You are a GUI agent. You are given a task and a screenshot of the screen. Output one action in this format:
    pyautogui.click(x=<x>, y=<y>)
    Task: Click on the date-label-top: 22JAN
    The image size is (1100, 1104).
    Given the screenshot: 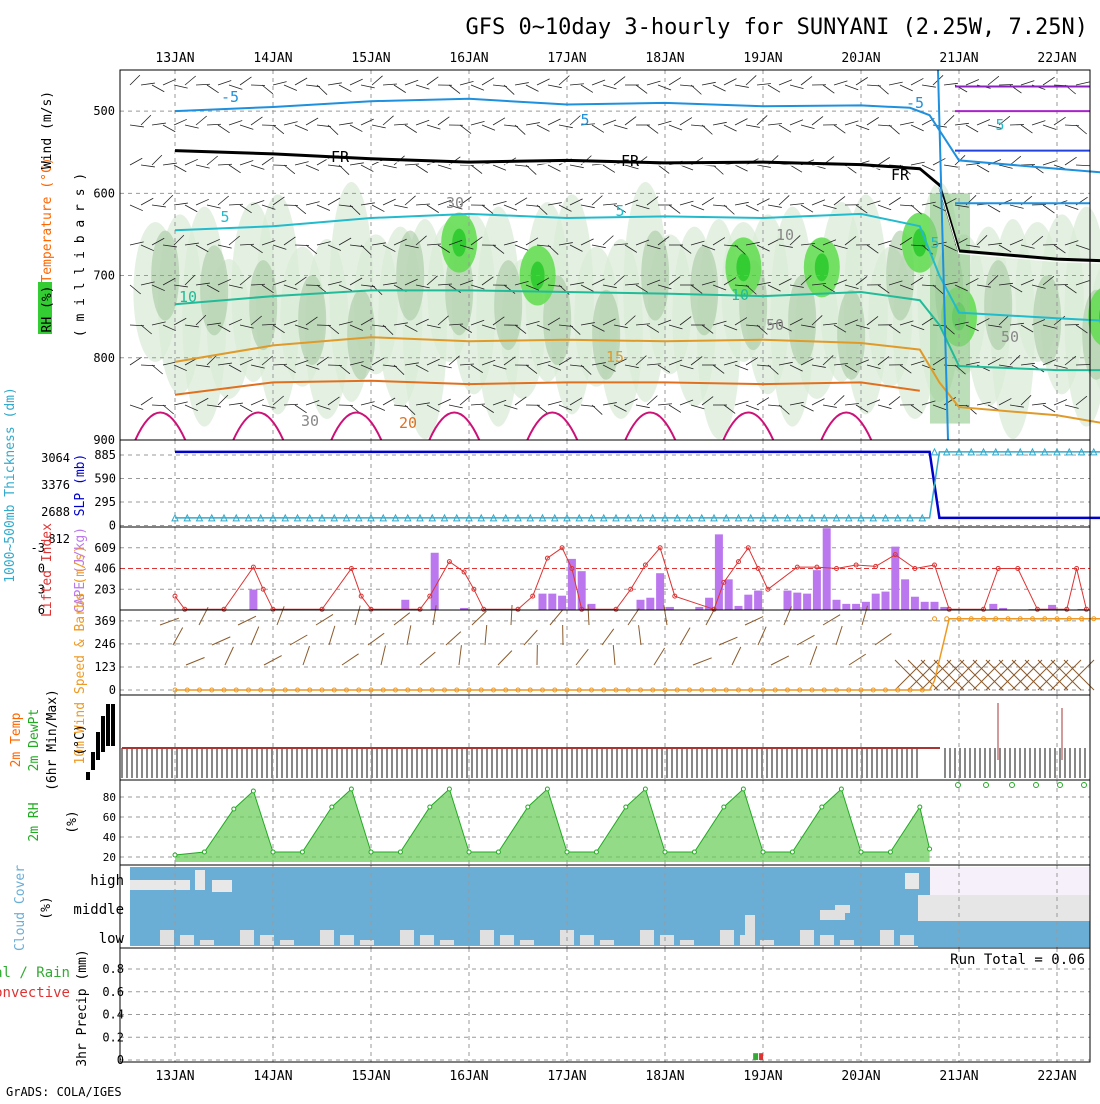 What is the action you would take?
    pyautogui.click(x=1056, y=58)
    